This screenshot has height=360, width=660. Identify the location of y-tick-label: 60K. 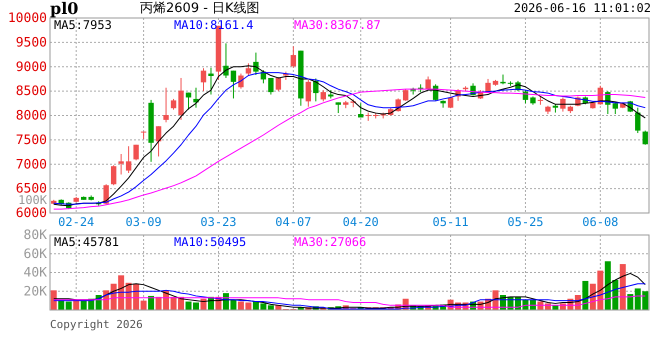
(36, 254).